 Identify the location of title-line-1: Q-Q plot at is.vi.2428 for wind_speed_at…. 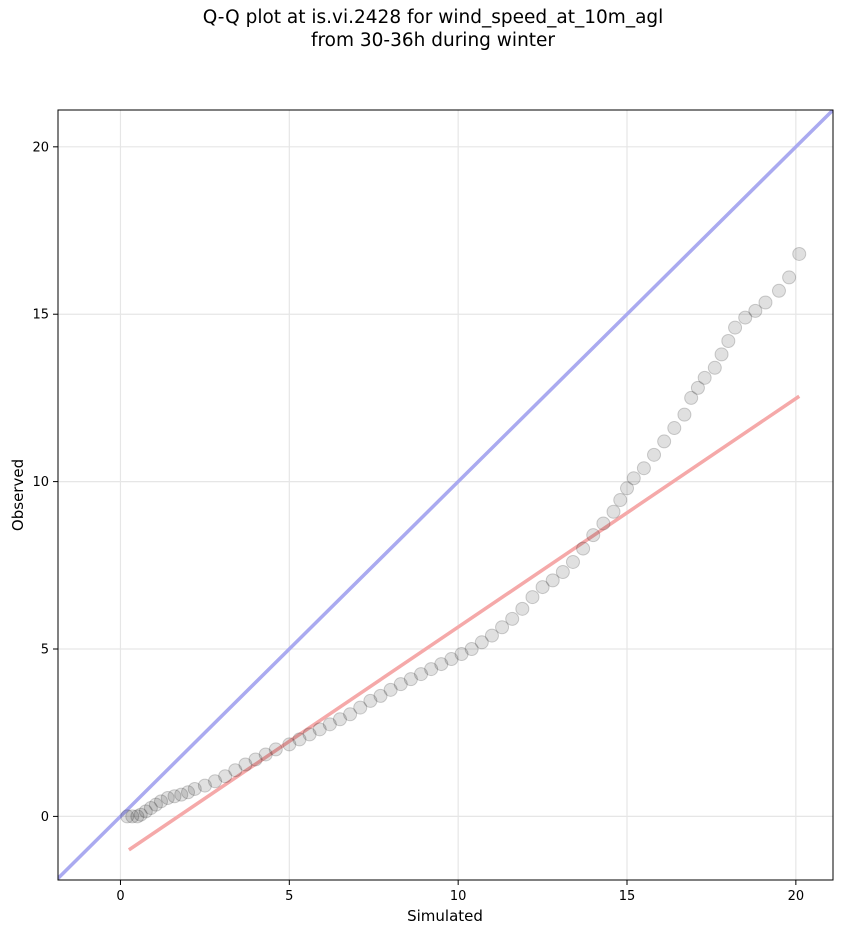
(433, 17).